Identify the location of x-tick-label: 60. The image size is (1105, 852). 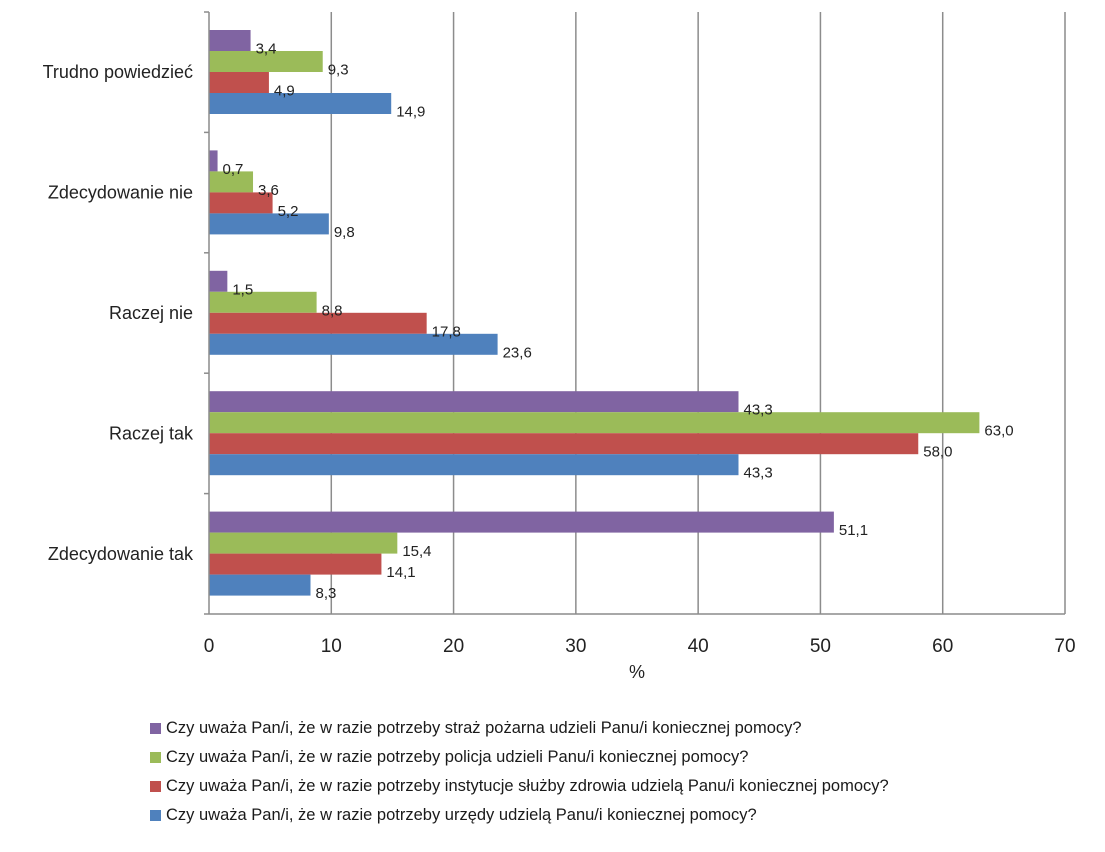
(942, 646).